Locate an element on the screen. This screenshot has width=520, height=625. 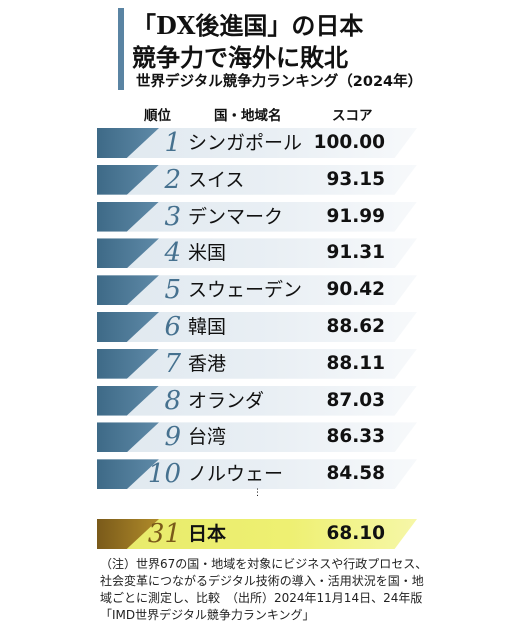
score-cell: 88.62 is located at coordinates (355, 326).